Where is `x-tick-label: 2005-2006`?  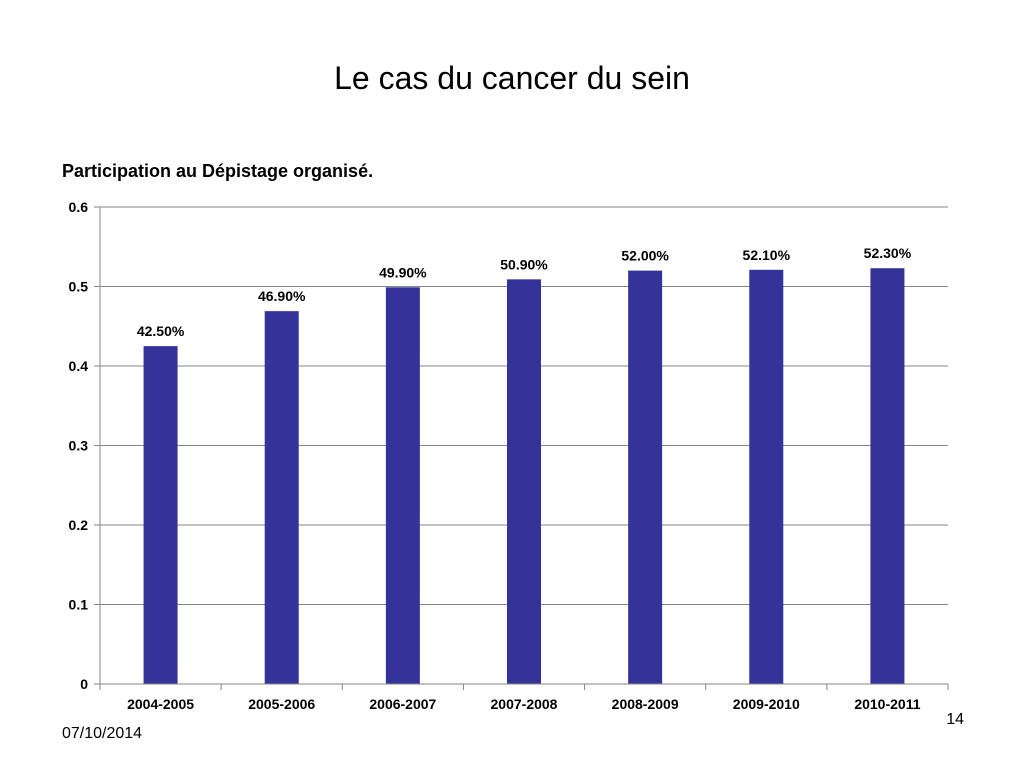 x-tick-label: 2005-2006 is located at coordinates (281, 704).